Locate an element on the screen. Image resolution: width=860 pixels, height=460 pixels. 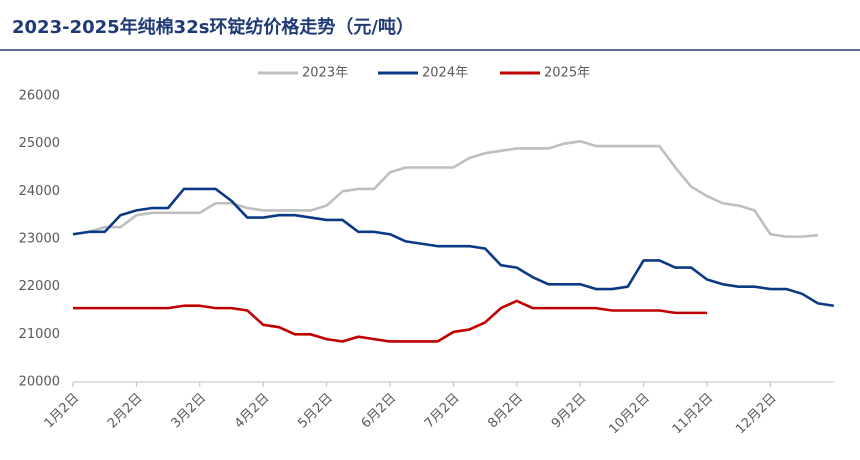
x-tick-label: 10月2日 is located at coordinates (629, 414).